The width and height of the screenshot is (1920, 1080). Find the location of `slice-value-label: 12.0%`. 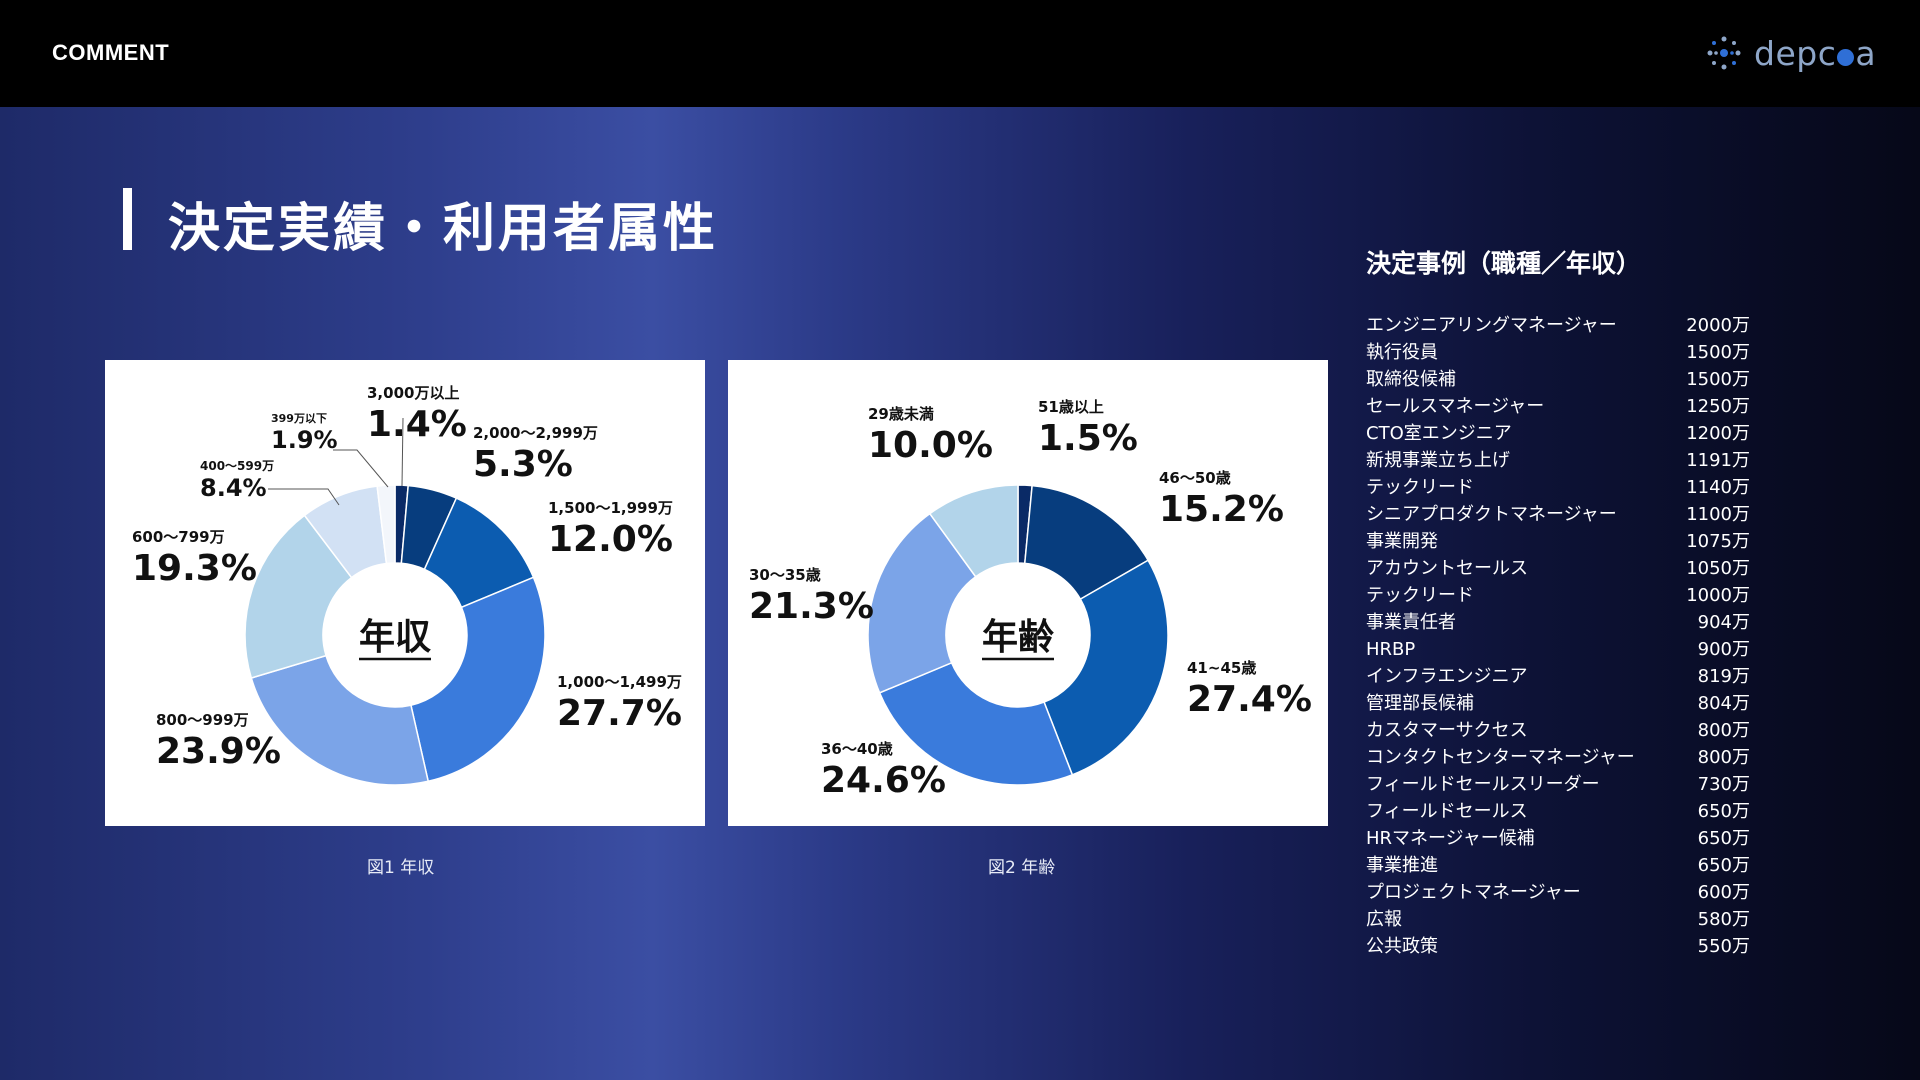

slice-value-label: 12.0% is located at coordinates (610, 539).